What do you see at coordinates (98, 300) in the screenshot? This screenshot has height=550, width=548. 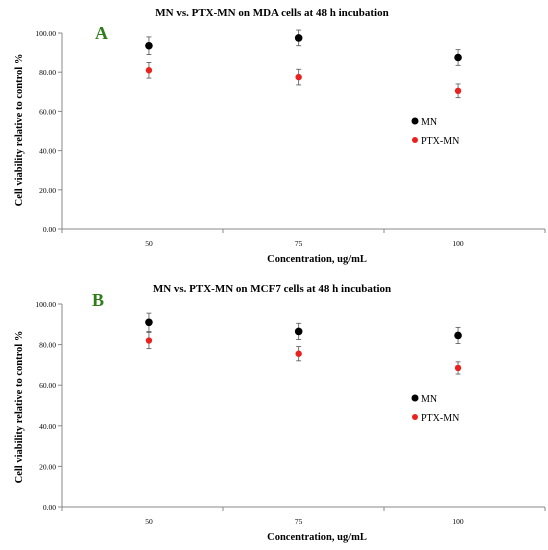 I see `panel-label: B` at bounding box center [98, 300].